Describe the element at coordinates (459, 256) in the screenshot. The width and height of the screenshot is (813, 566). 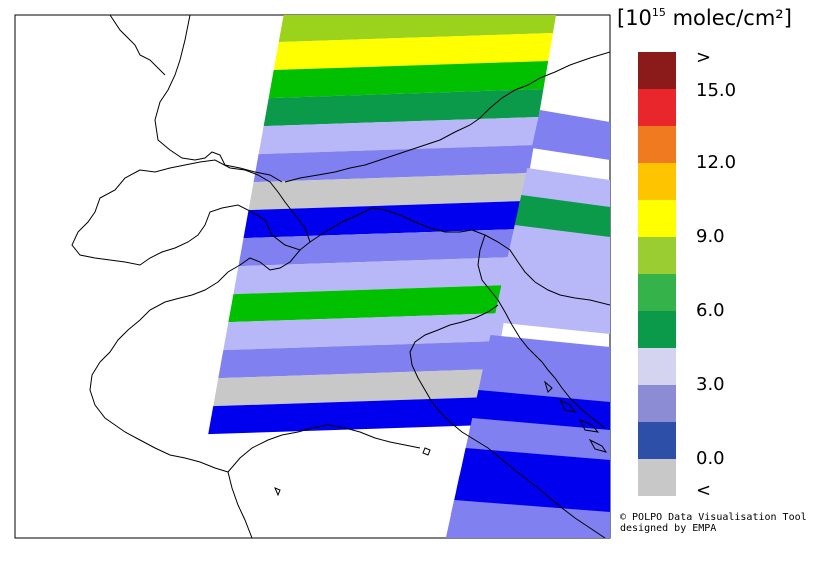
I see `border-austria` at that location.